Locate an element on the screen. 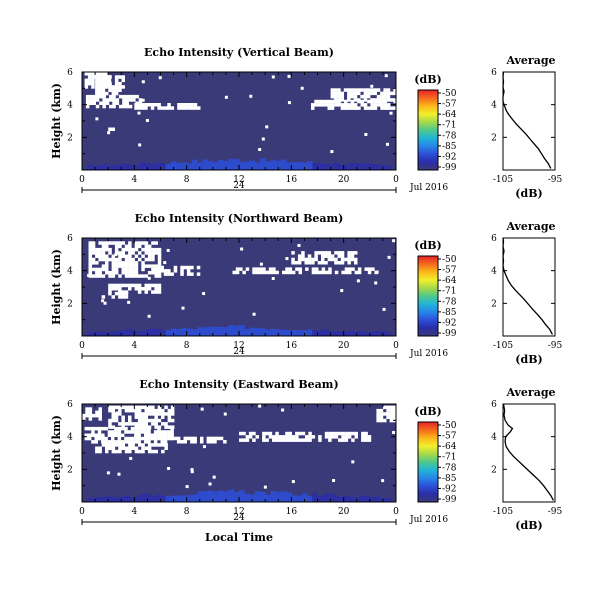 This screenshot has width=611, height=598. y-tick-label: 4 is located at coordinates (70, 106).